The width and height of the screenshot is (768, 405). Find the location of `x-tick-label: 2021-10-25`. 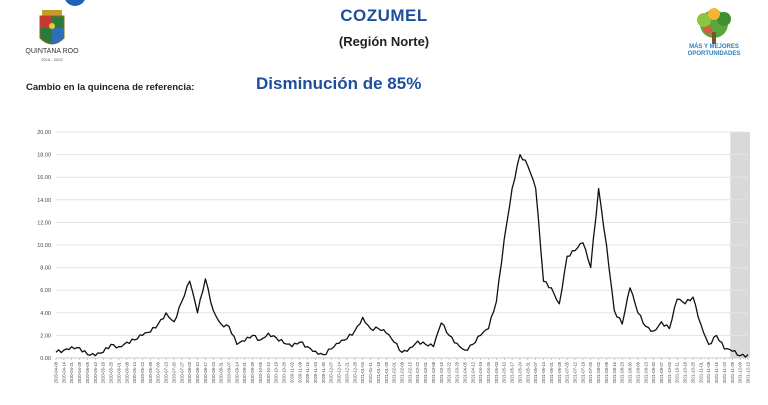

x-tick-label: 2021-10-25 is located at coordinates (692, 372).